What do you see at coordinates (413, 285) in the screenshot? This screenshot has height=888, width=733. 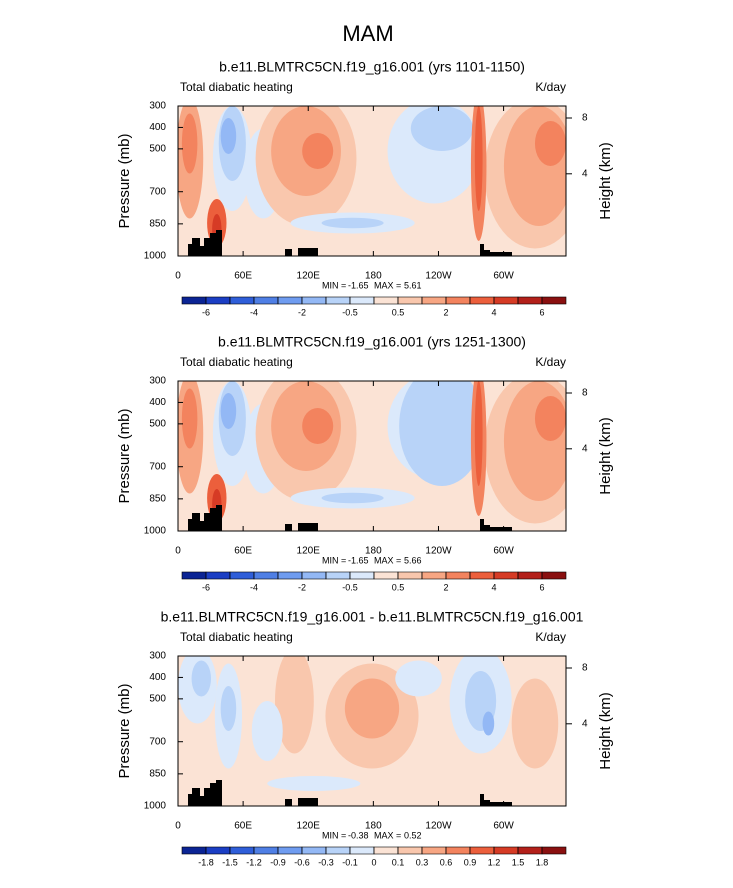 I see `max-value: 5.61` at bounding box center [413, 285].